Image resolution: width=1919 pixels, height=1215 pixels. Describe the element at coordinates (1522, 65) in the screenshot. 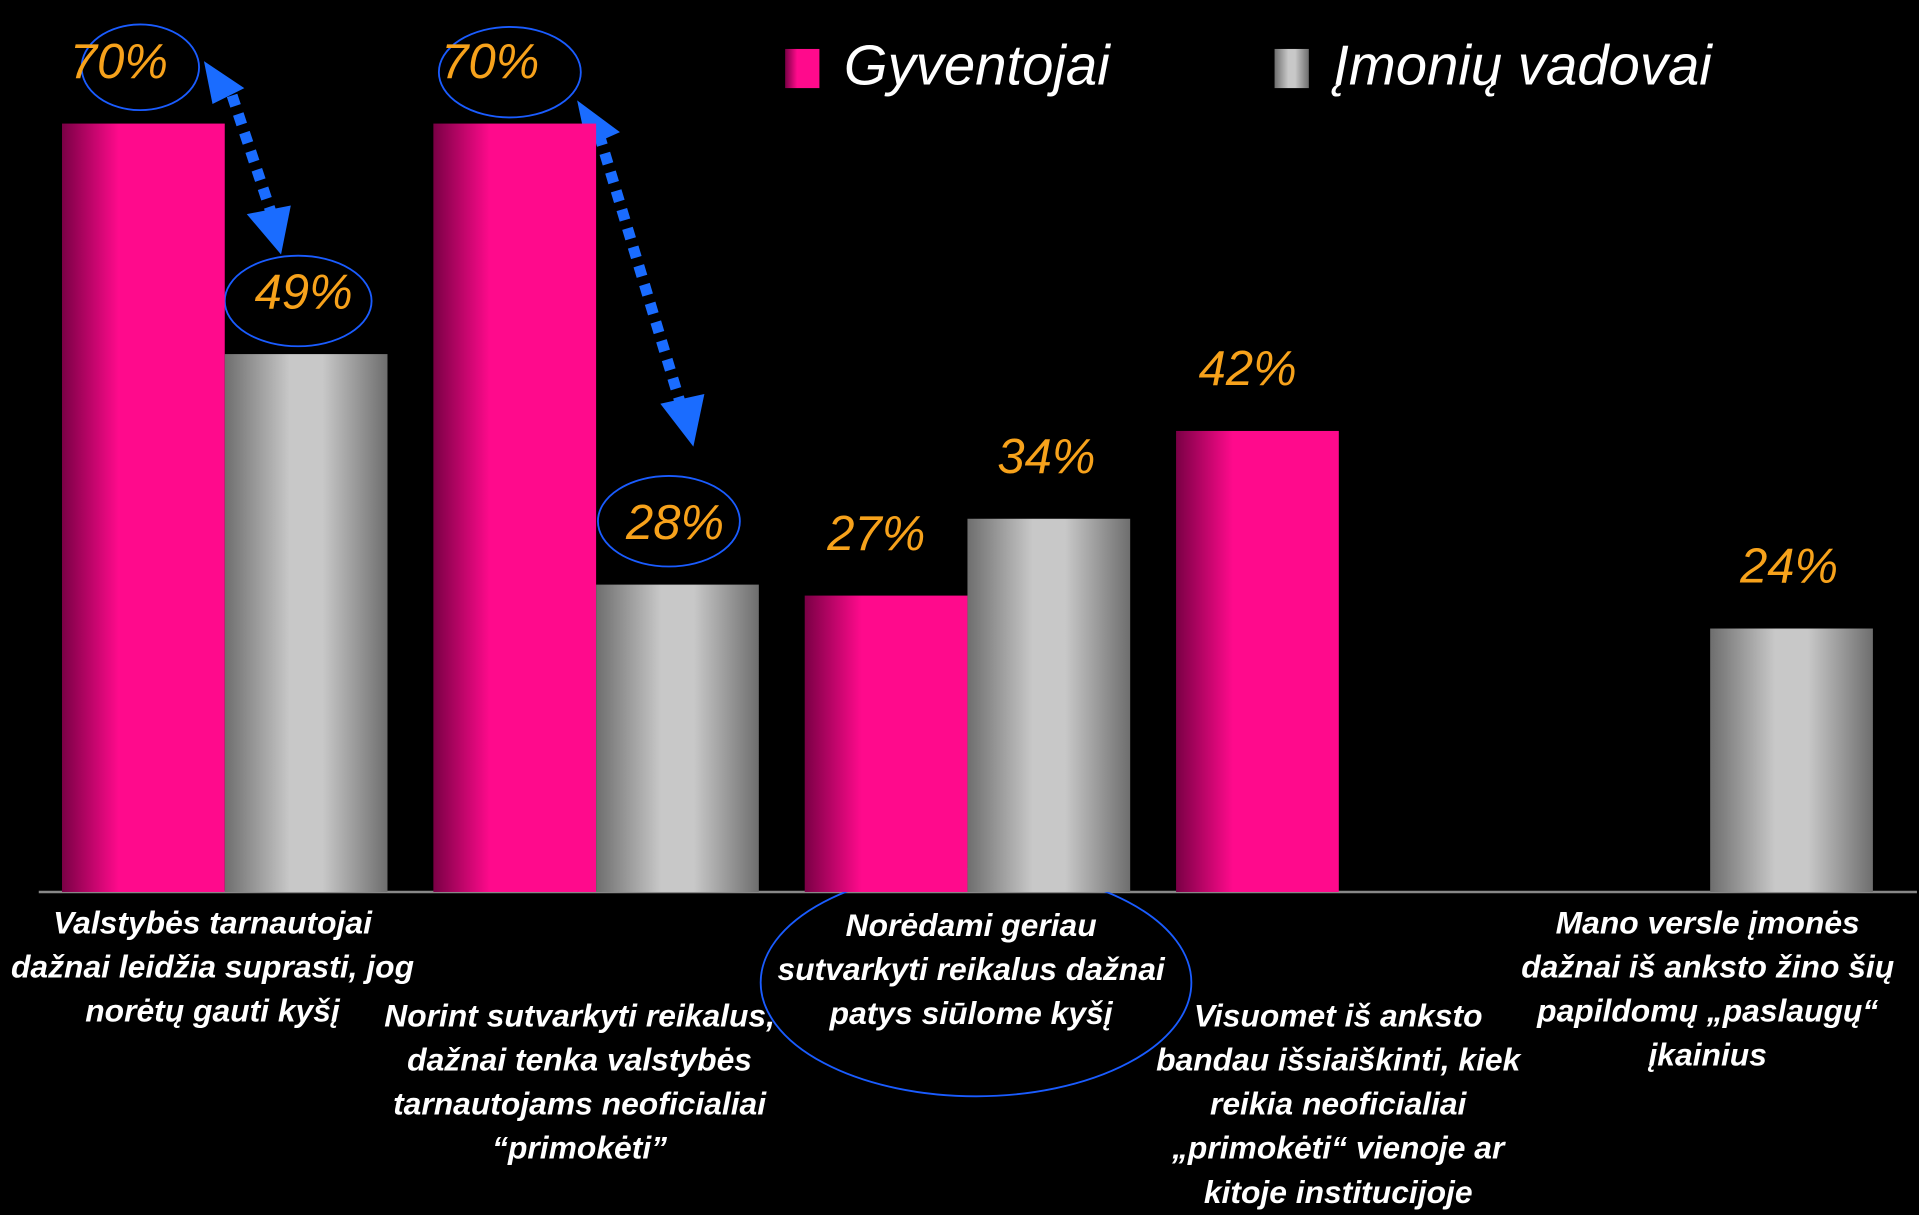

I see `legend-label: Įmonių vadovai` at that location.